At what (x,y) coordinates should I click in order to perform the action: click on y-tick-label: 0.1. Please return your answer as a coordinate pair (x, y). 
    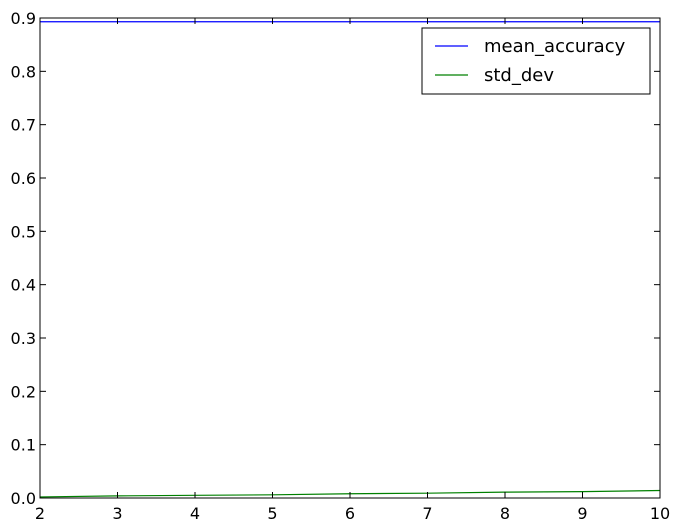
    Looking at the image, I should click on (23, 445).